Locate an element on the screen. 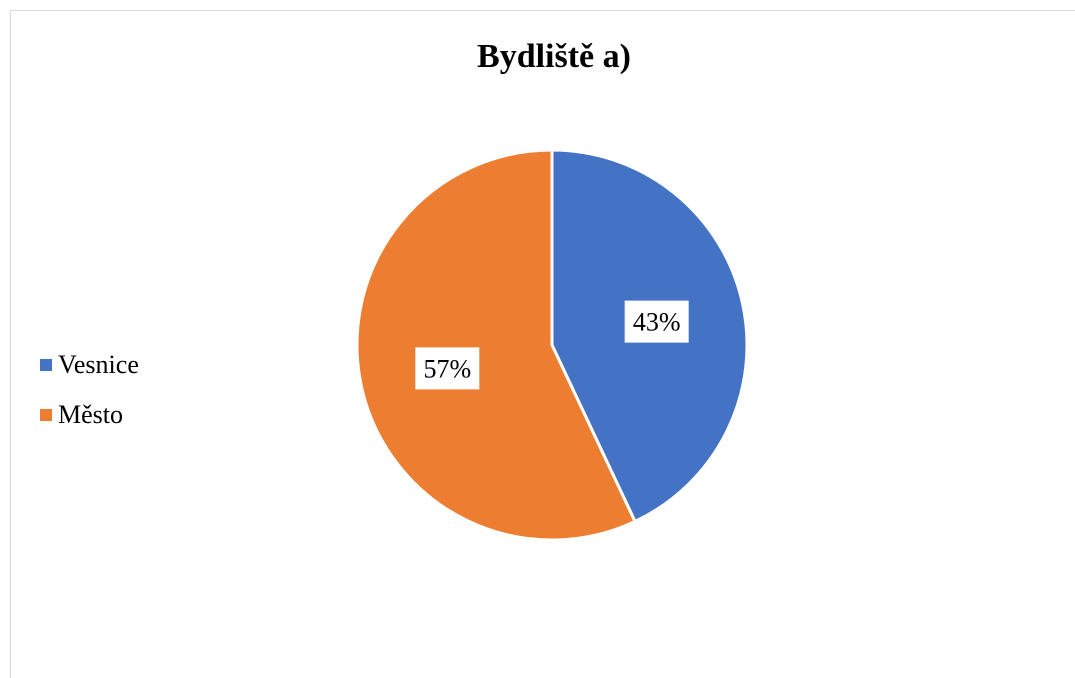 The width and height of the screenshot is (1075, 678). data-label-box-mesto is located at coordinates (447, 368).